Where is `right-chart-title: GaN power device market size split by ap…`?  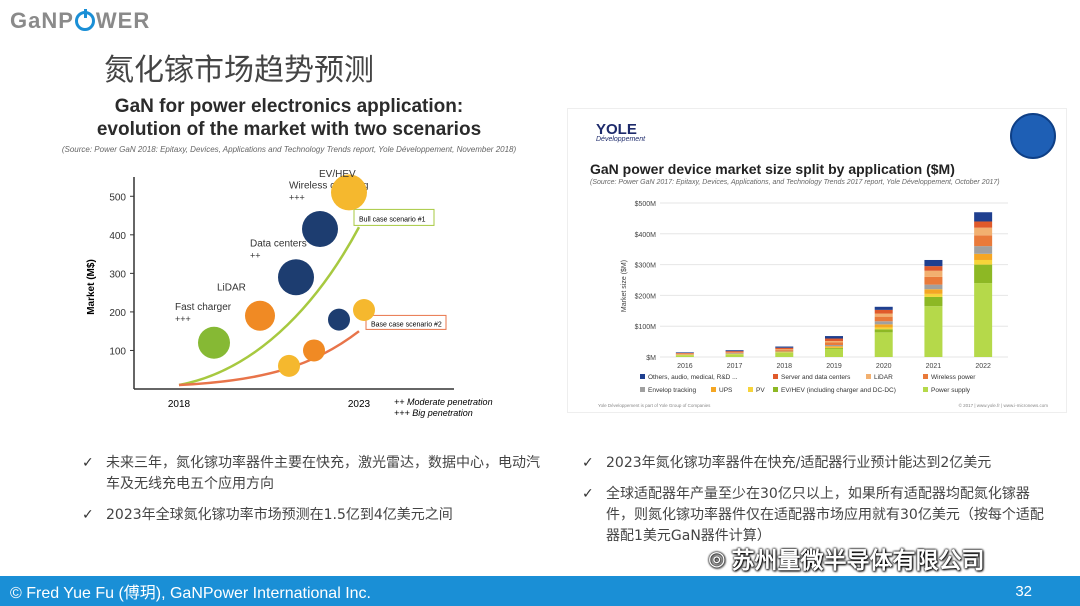
right-chart-title: GaN power device market size split by ap… is located at coordinates (772, 169).